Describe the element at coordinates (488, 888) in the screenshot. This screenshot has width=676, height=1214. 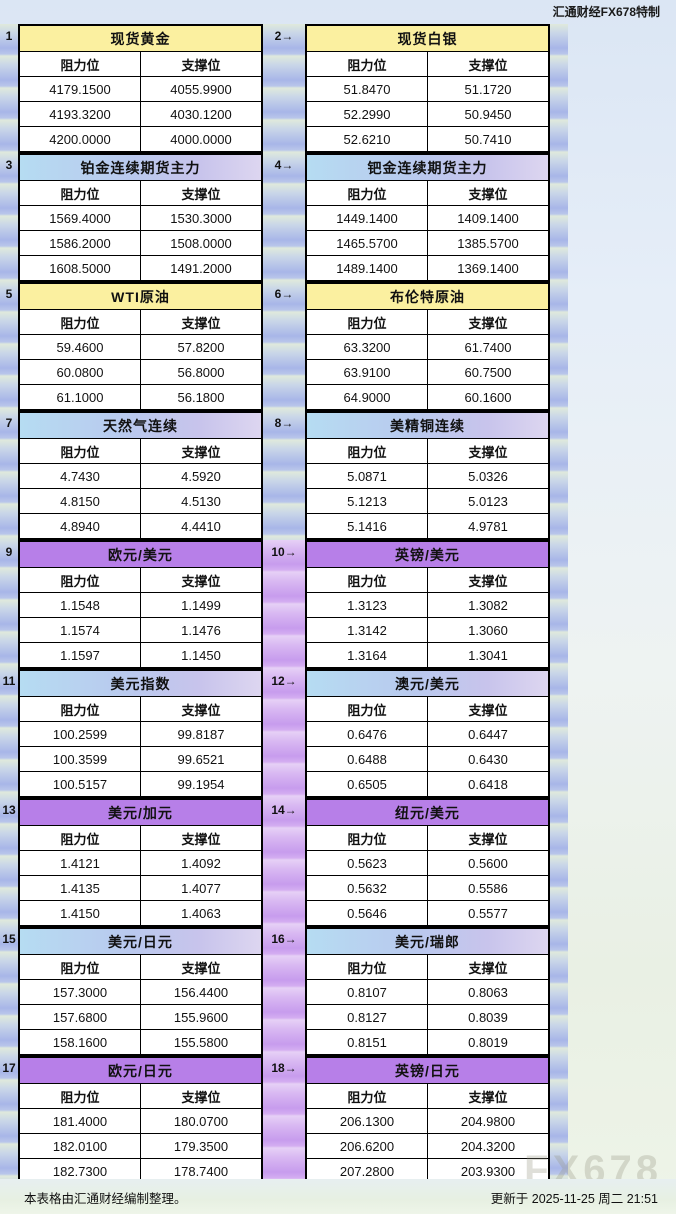
I see `support-value: 0.5586` at that location.